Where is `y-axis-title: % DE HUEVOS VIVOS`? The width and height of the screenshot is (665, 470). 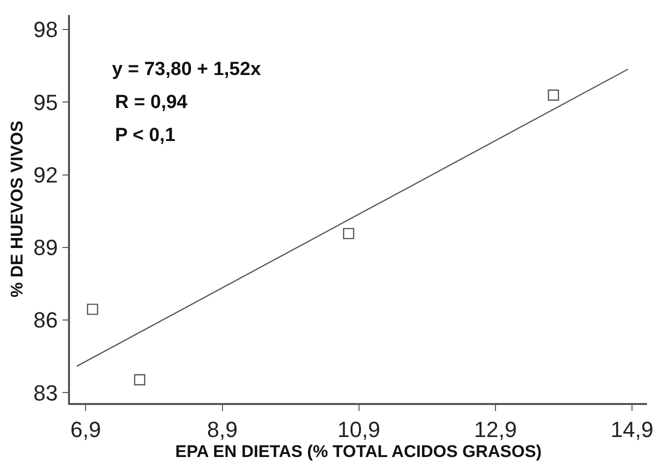 y-axis-title: % DE HUEVOS VIVOS is located at coordinates (16, 209).